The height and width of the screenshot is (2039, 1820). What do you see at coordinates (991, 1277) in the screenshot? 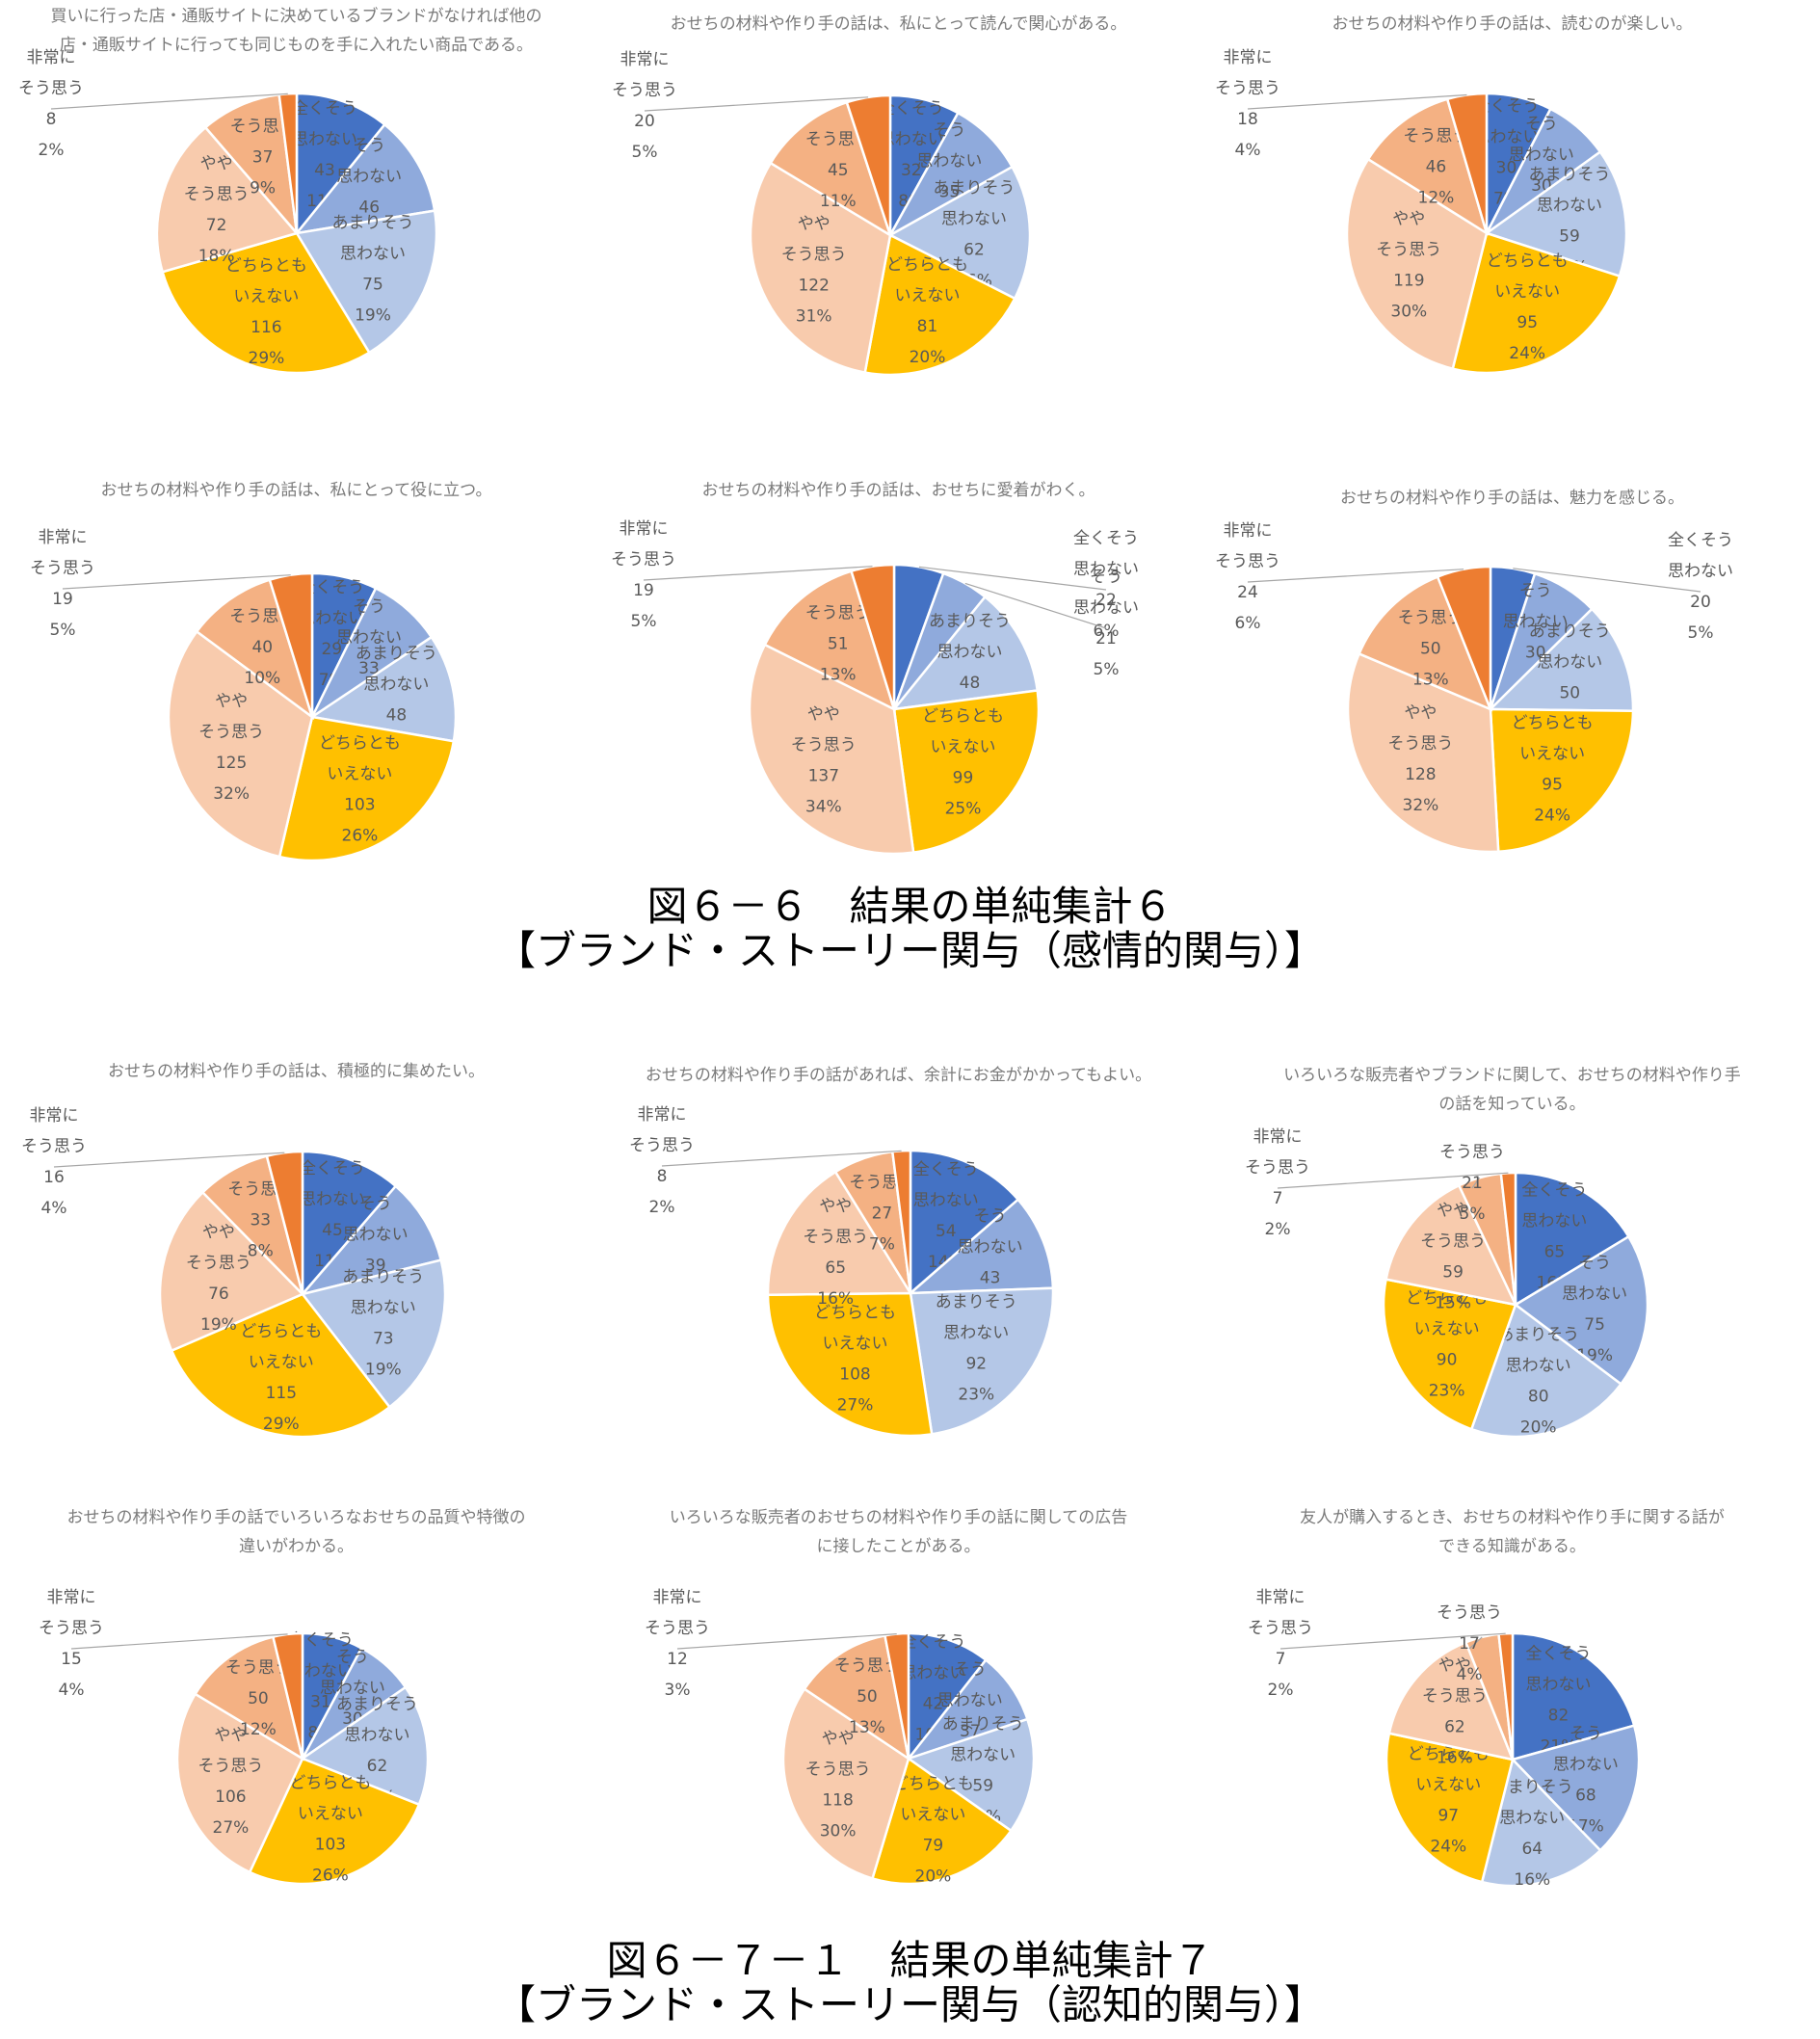
I see `slice-count-label: 43` at bounding box center [991, 1277].